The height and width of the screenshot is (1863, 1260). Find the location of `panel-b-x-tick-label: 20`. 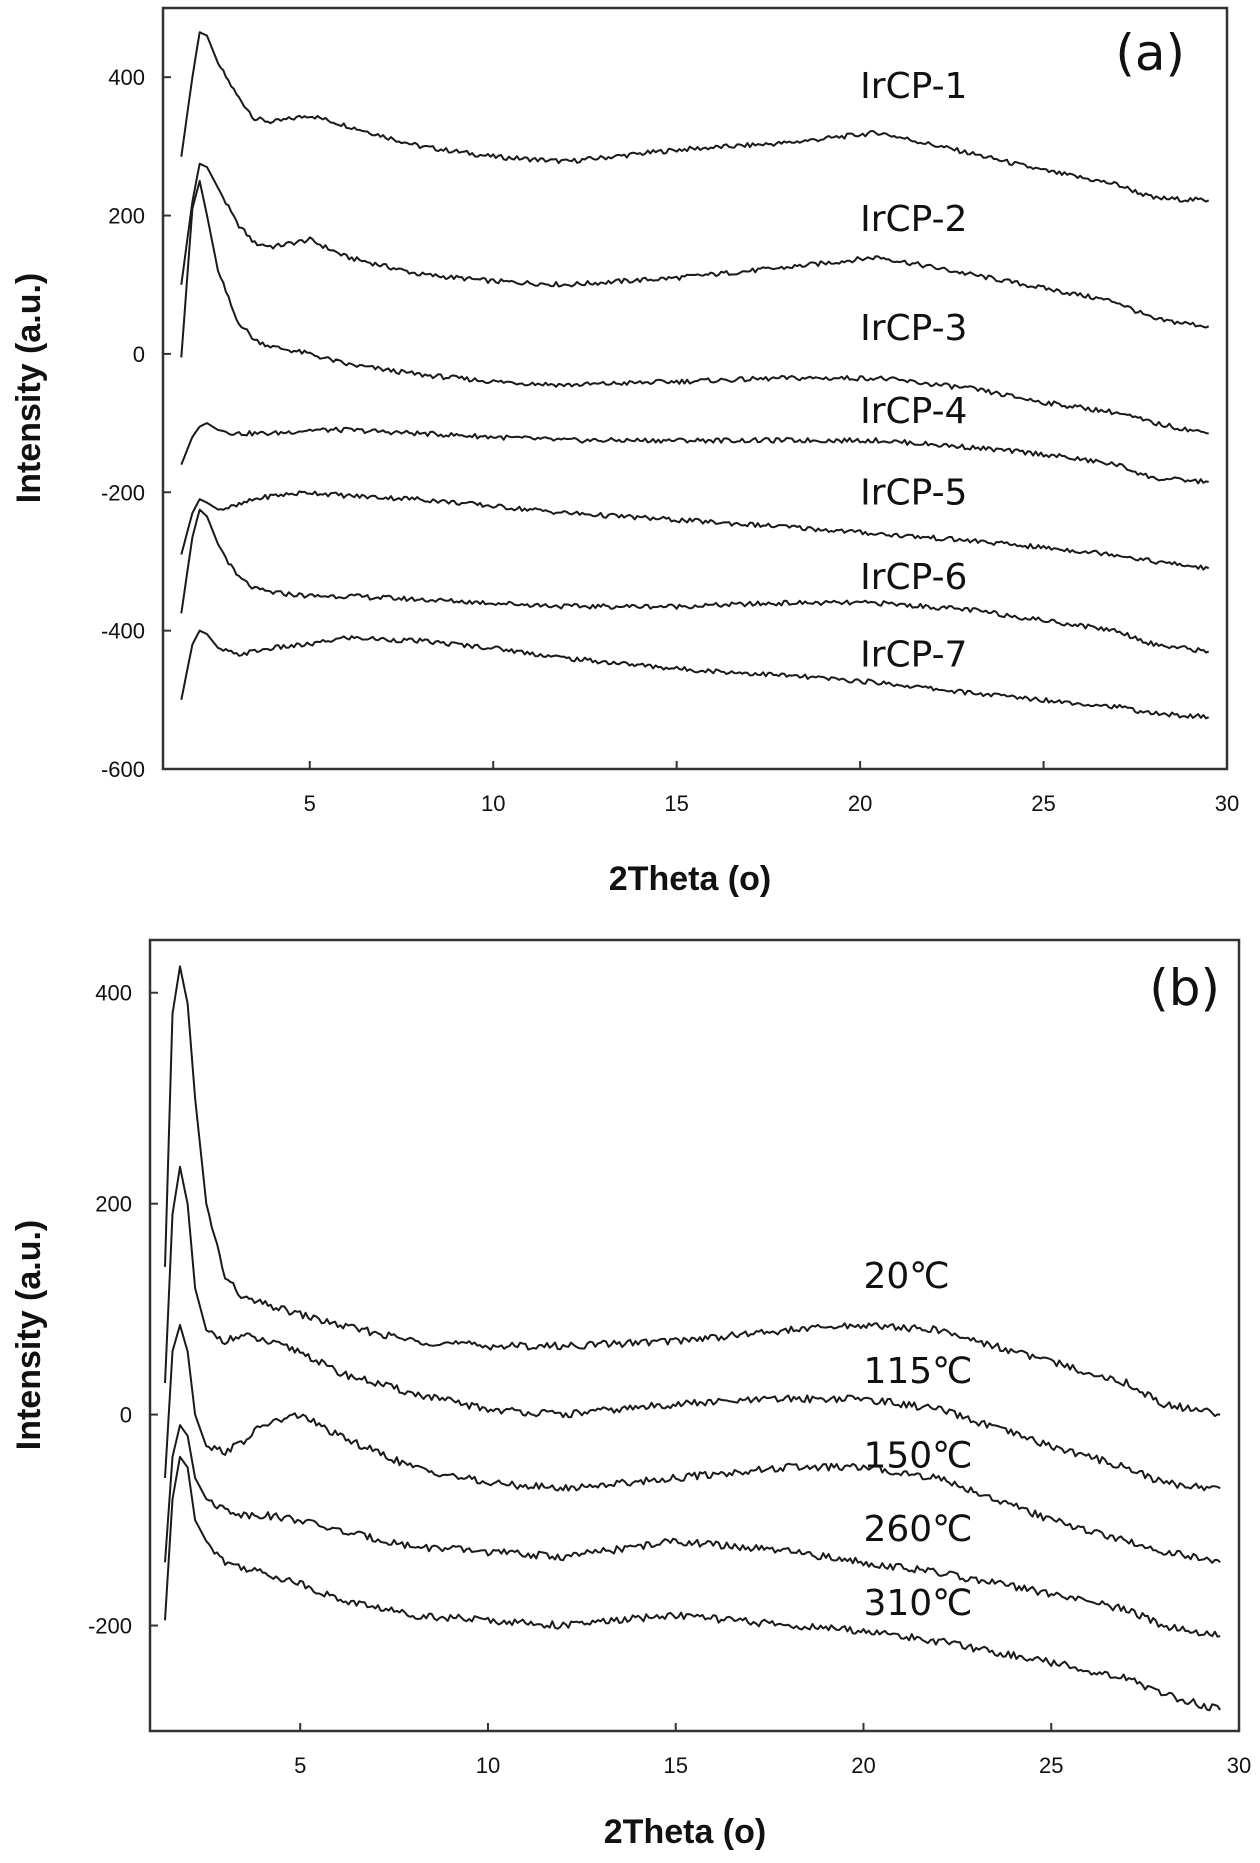

panel-b-x-tick-label: 20 is located at coordinates (863, 1765).